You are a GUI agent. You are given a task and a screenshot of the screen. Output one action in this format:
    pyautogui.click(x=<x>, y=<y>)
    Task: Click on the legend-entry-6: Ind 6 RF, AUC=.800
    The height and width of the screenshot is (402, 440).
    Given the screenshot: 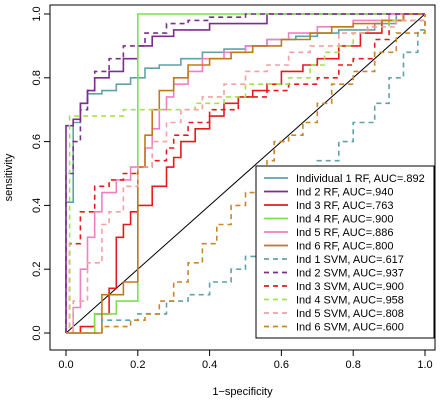 What is the action you would take?
    pyautogui.click(x=345, y=247)
    